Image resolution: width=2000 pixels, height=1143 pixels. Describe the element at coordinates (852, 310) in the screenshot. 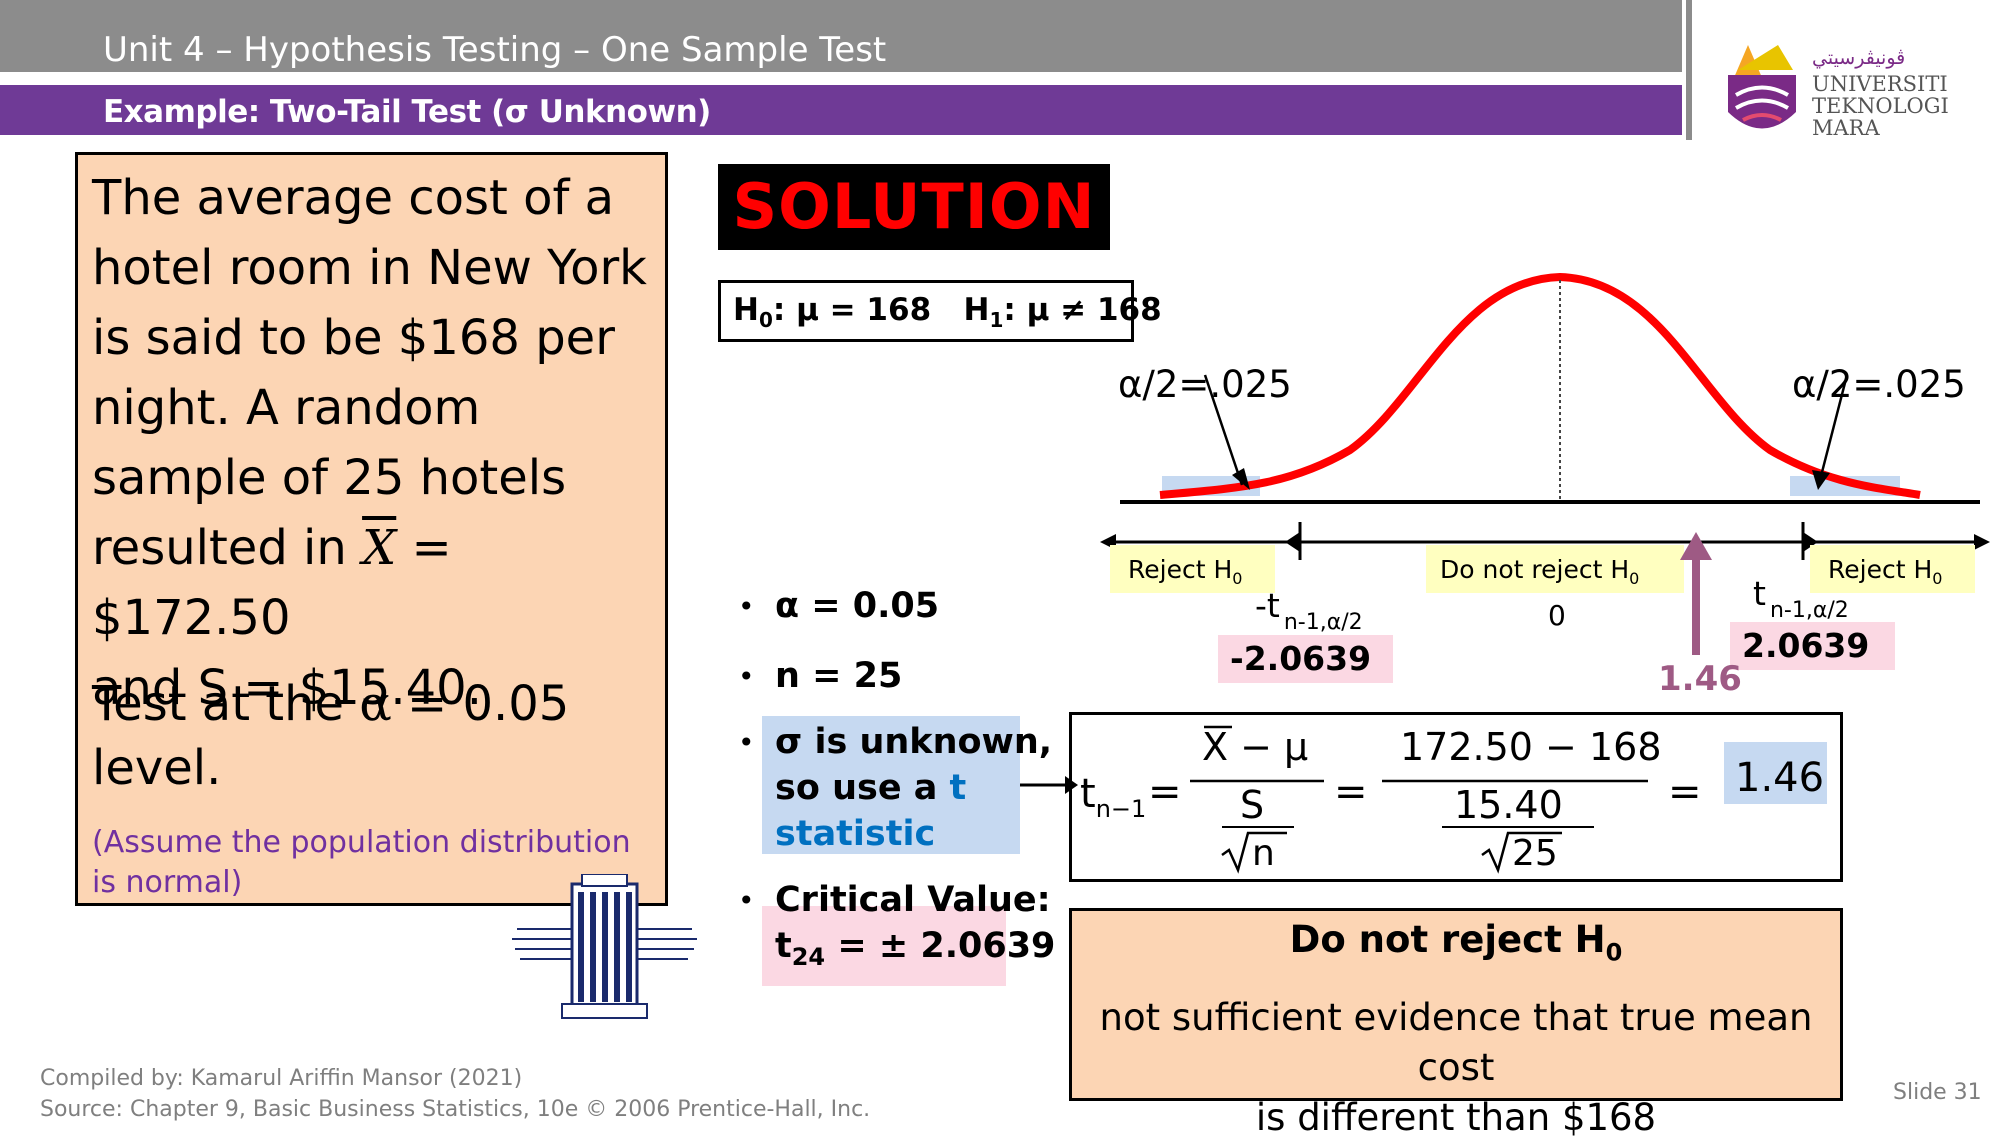

I see `h0-statement: : μ = 168` at that location.